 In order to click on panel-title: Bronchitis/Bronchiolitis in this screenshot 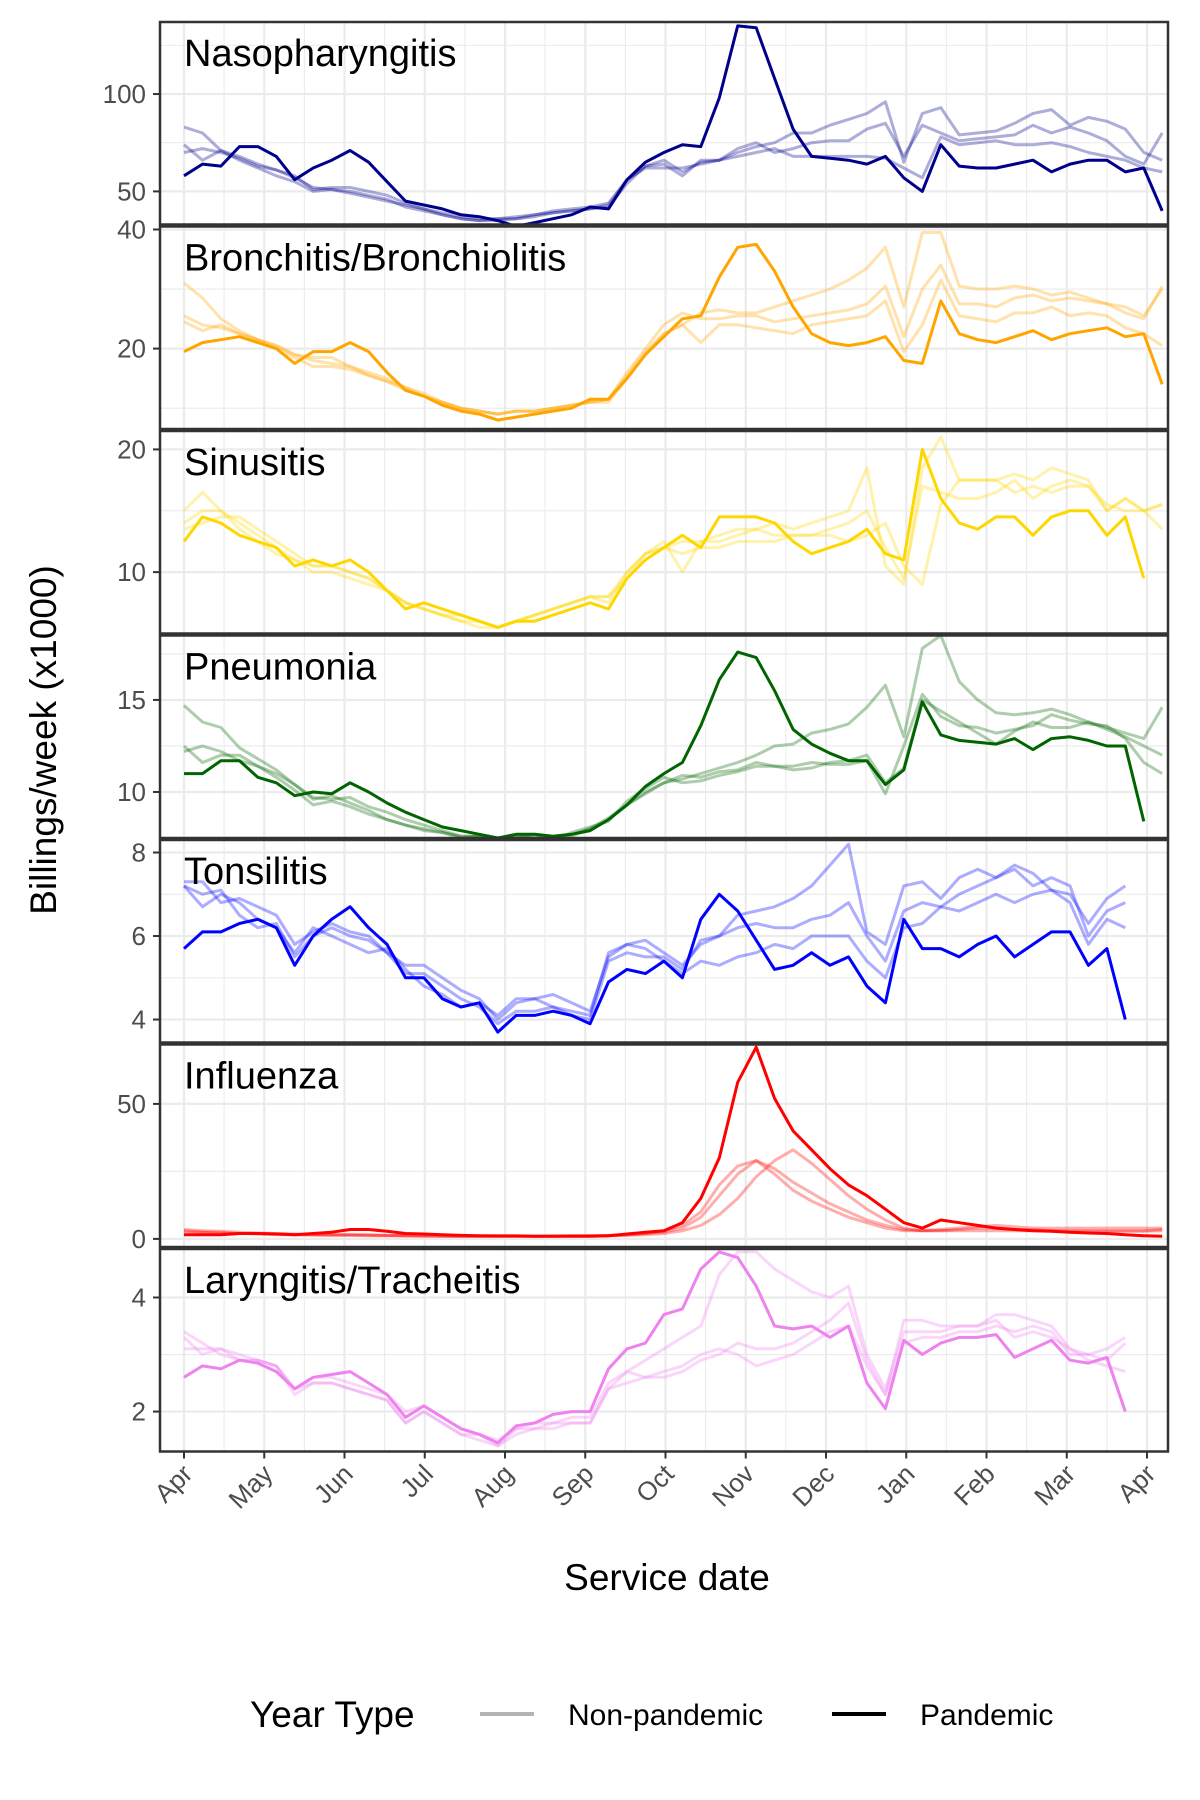, I will do `click(375, 259)`.